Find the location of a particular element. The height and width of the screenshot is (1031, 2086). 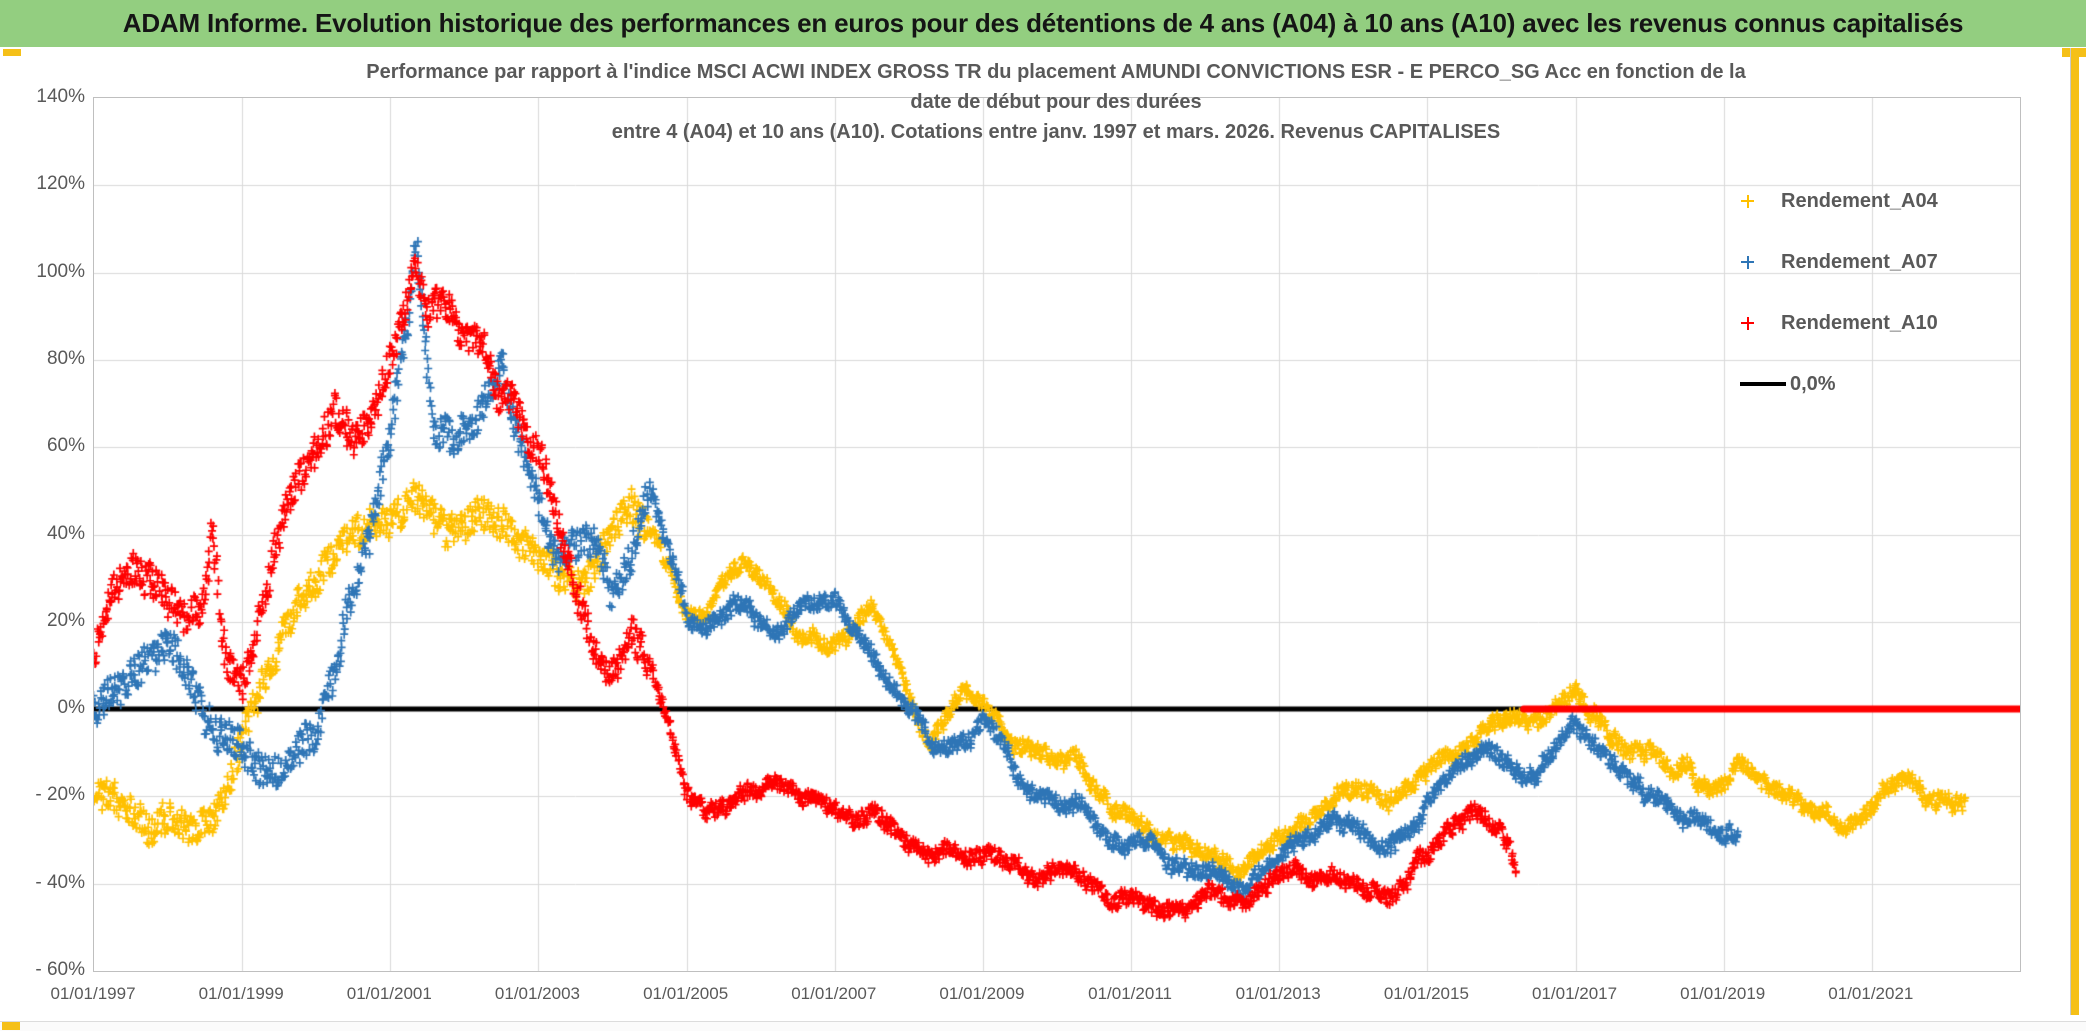

y-axis-tick: - 20% is located at coordinates (60, 795).